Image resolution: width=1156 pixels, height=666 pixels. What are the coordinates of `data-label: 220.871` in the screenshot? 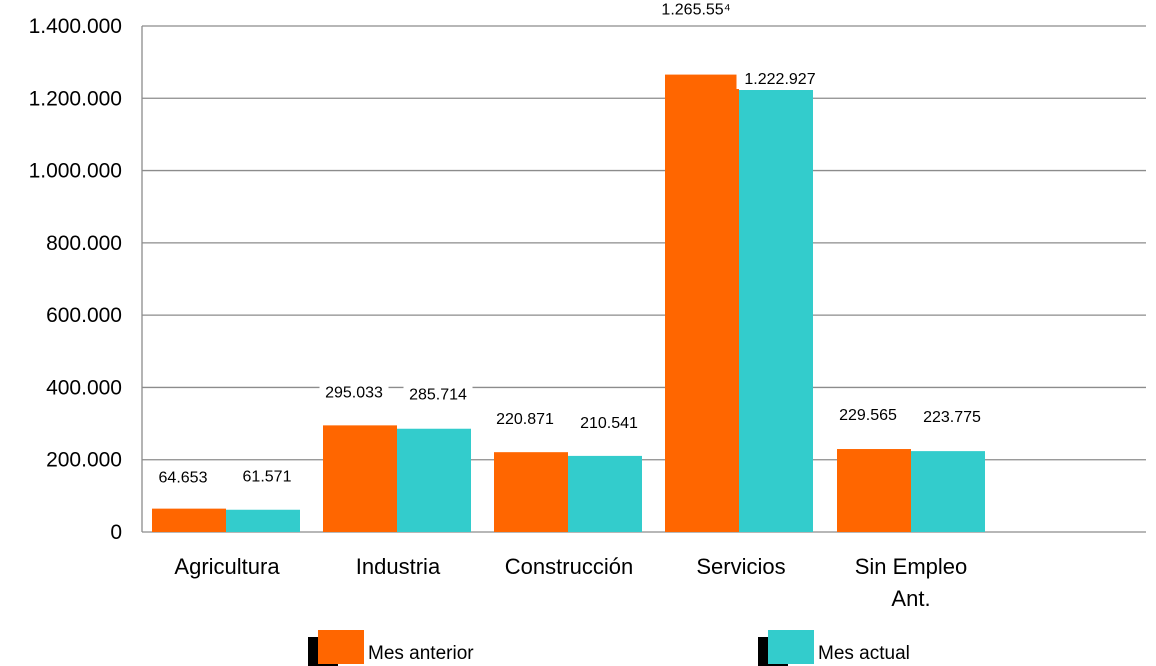 It's located at (525, 419).